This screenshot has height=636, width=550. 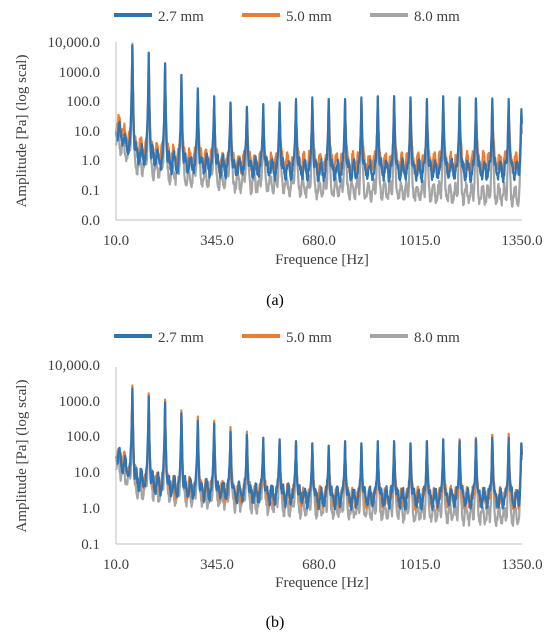 What do you see at coordinates (322, 260) in the screenshot?
I see `x-axis-label-a: Frequence [Hz]` at bounding box center [322, 260].